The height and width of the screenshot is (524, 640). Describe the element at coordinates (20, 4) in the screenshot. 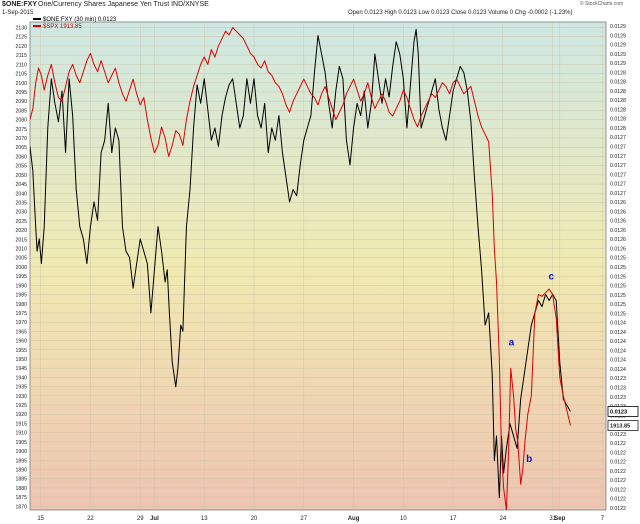

I see `chart-symbol: $ONE:FXY` at that location.